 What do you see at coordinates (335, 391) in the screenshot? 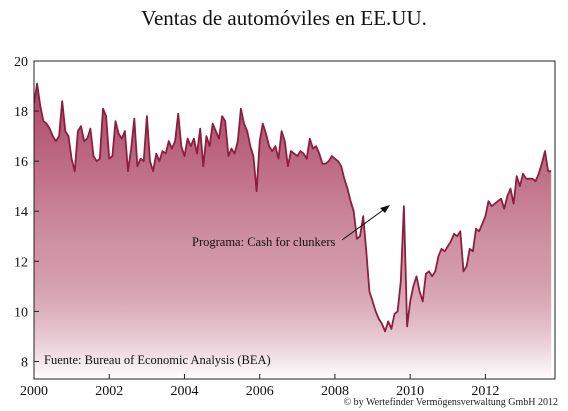
I see `x-tick-label: 2008` at bounding box center [335, 391].